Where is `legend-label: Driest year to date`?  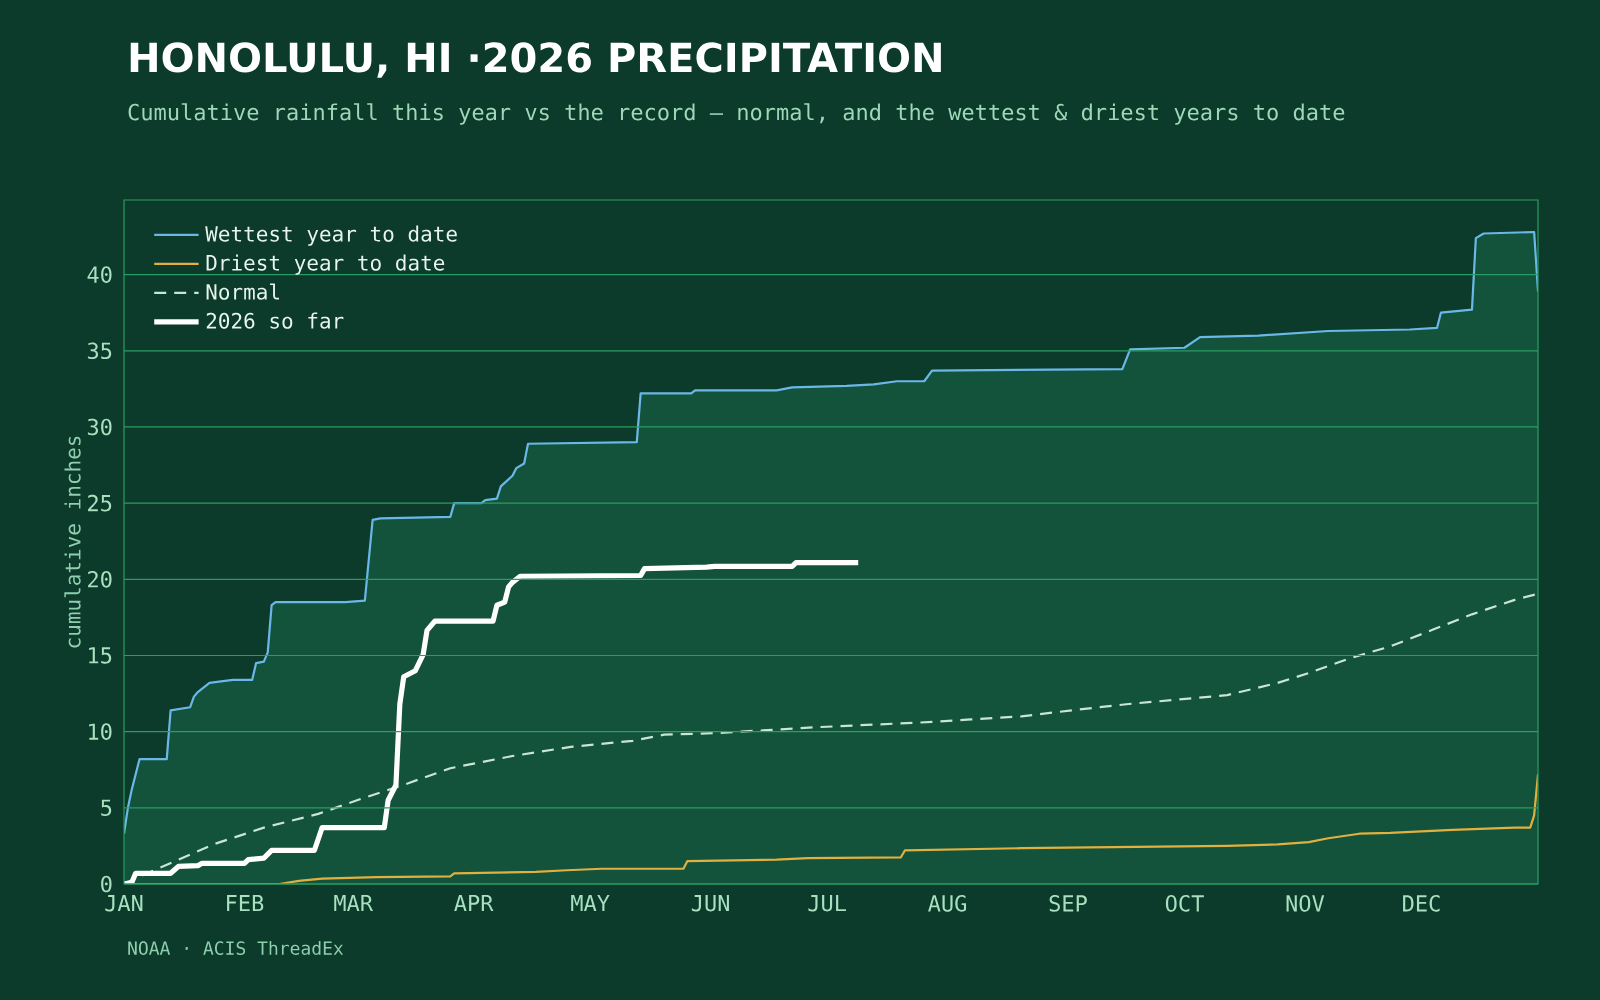 legend-label: Driest year to date is located at coordinates (325, 264).